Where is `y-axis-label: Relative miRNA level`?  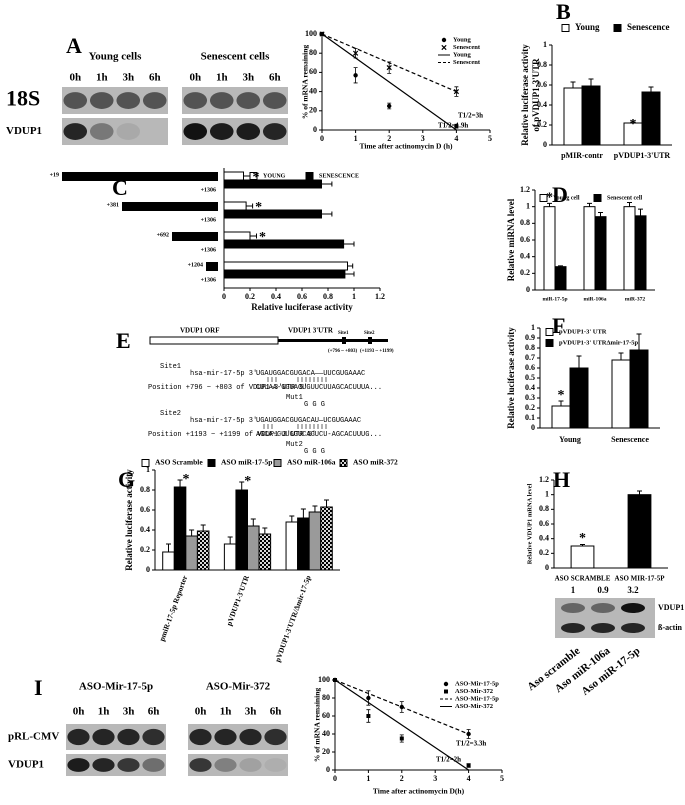
y-axis-label: Relative miRNA level is located at coordinates (511, 239).